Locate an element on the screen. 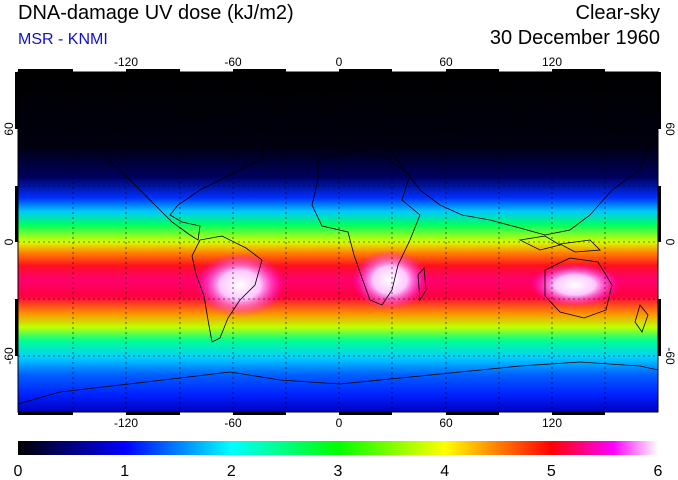 Image resolution: width=678 pixels, height=480 pixels. source-label: MSR - KNMI is located at coordinates (63, 39).